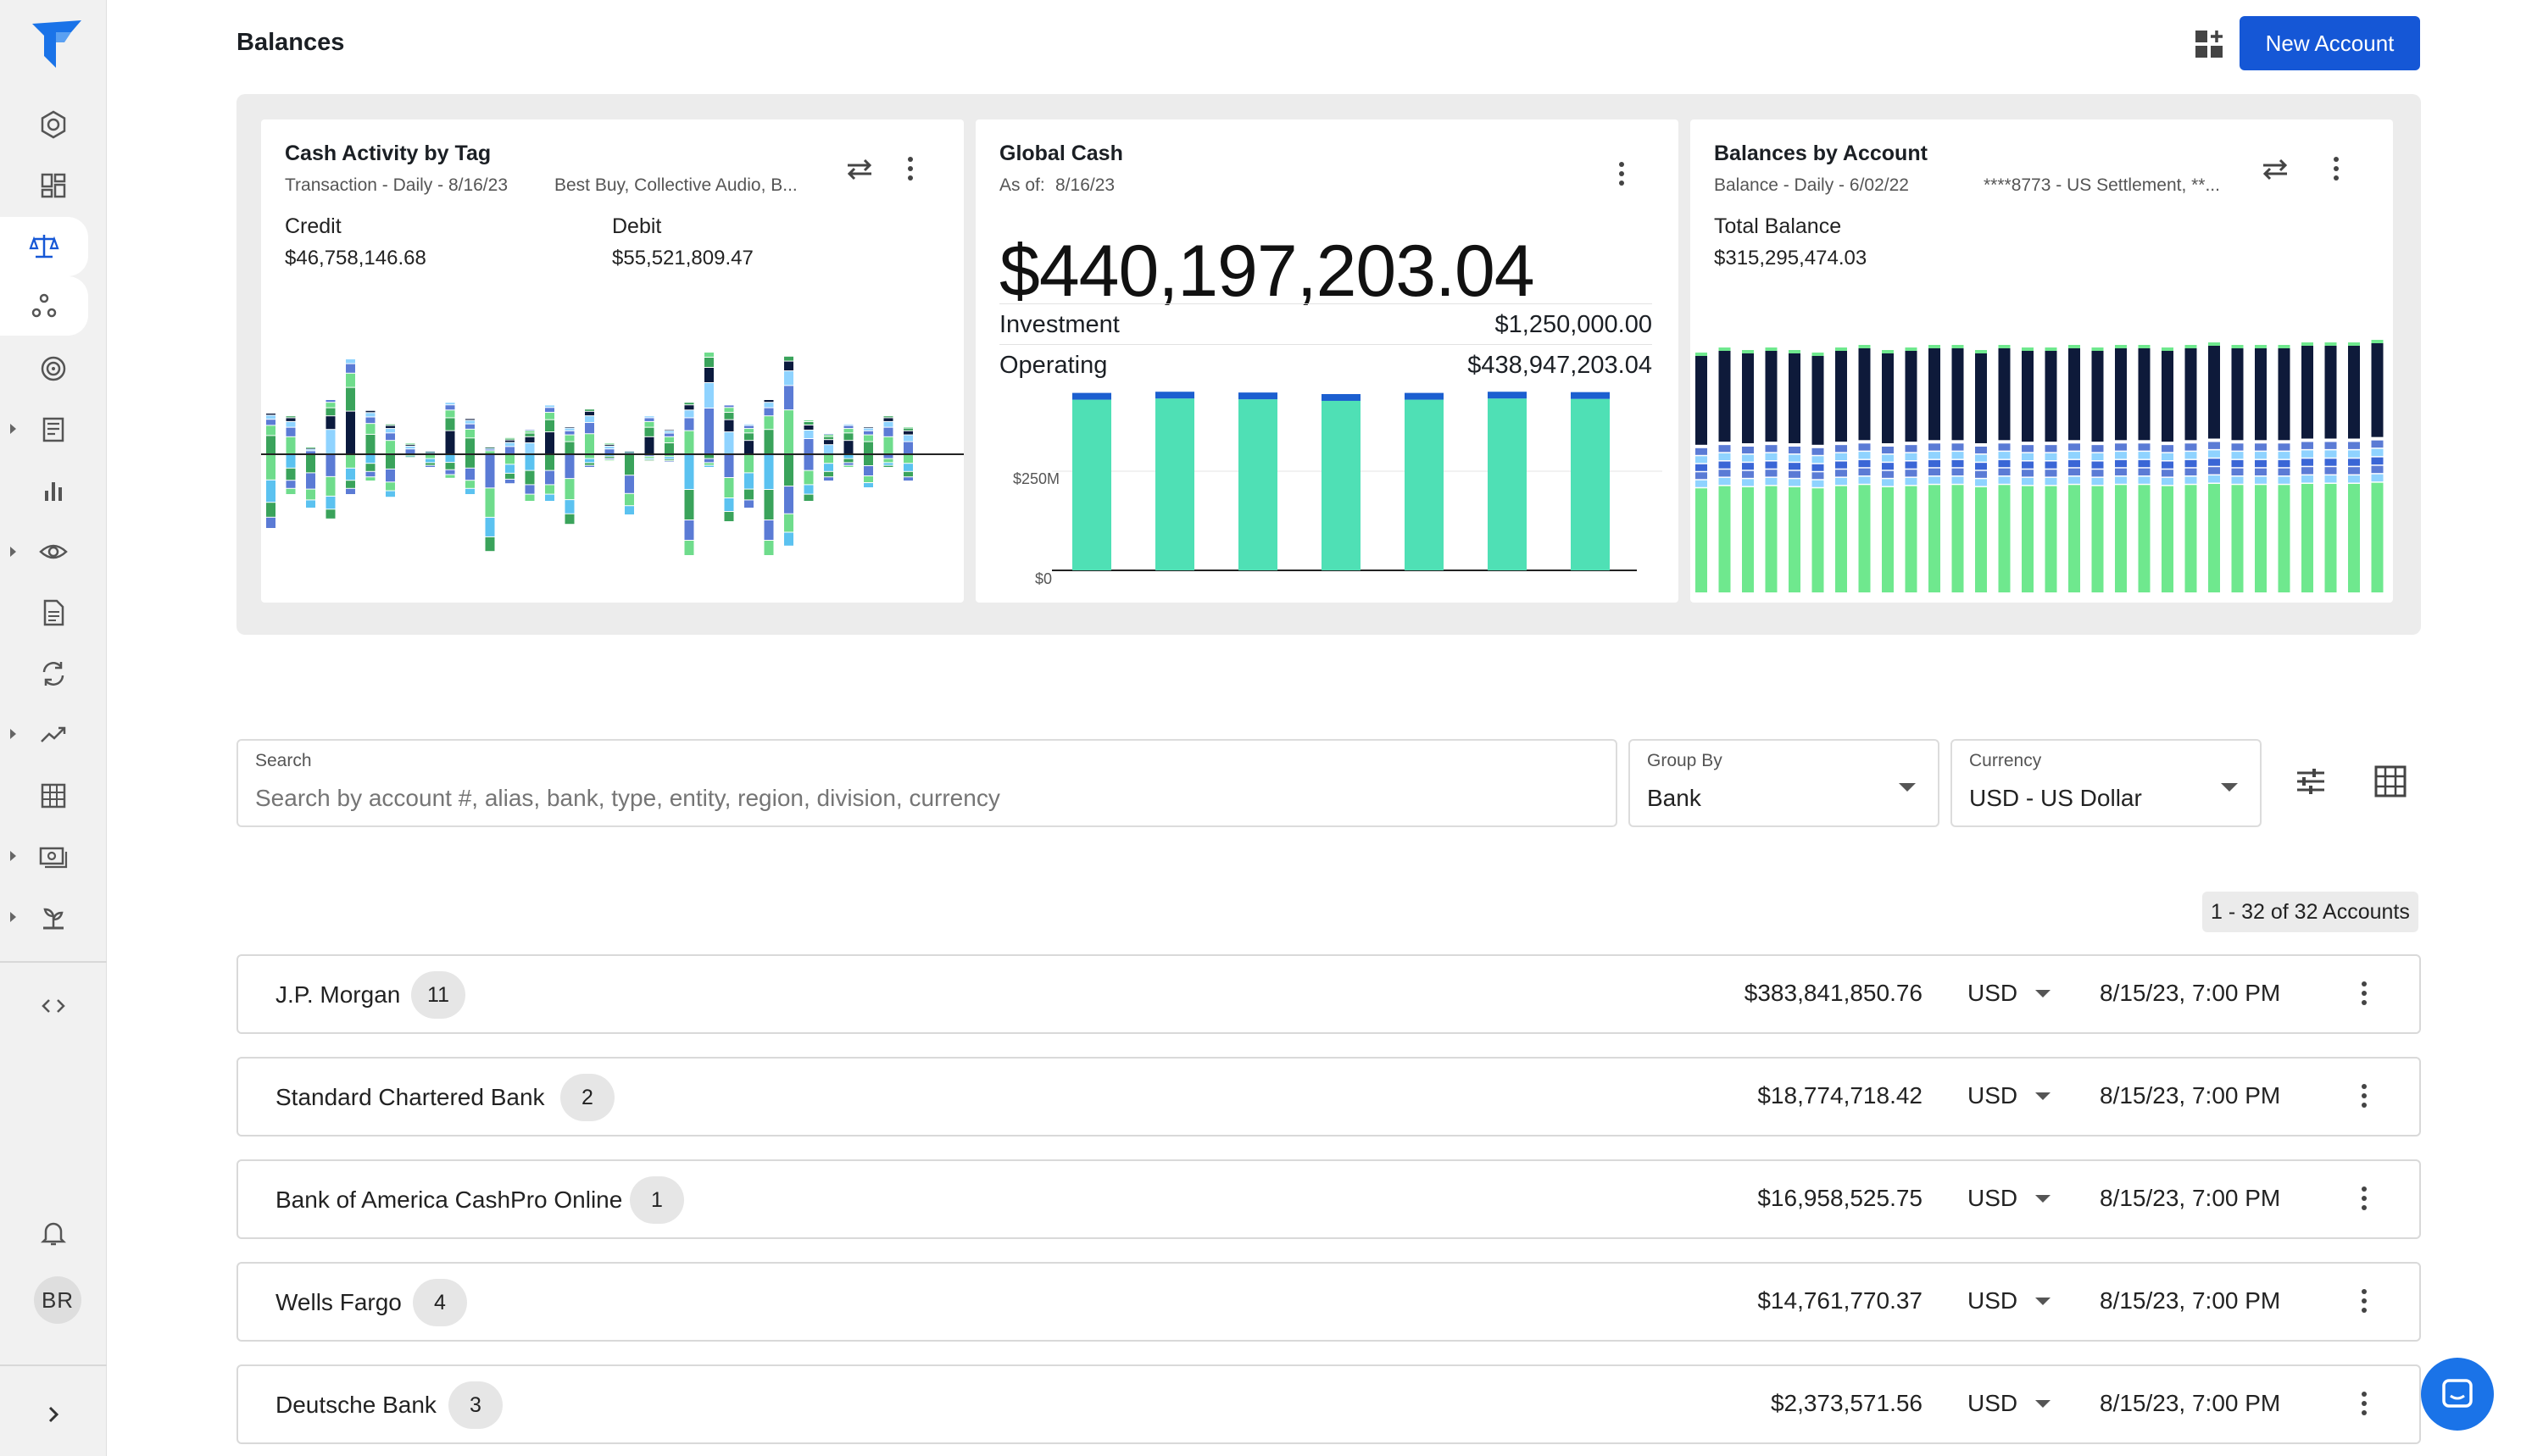 This screenshot has height=1456, width=2543. Describe the element at coordinates (44, 246) in the screenshot. I see `nav-balances` at that location.